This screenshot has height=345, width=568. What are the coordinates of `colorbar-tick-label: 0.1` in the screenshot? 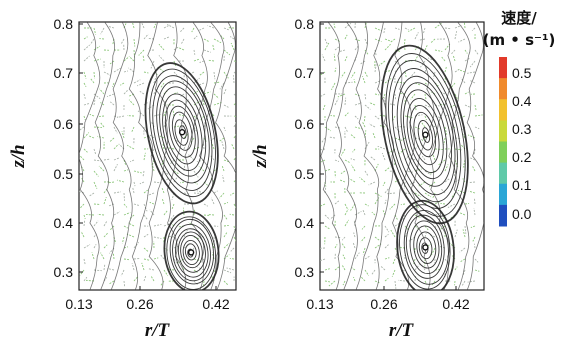 It's located at (522, 185).